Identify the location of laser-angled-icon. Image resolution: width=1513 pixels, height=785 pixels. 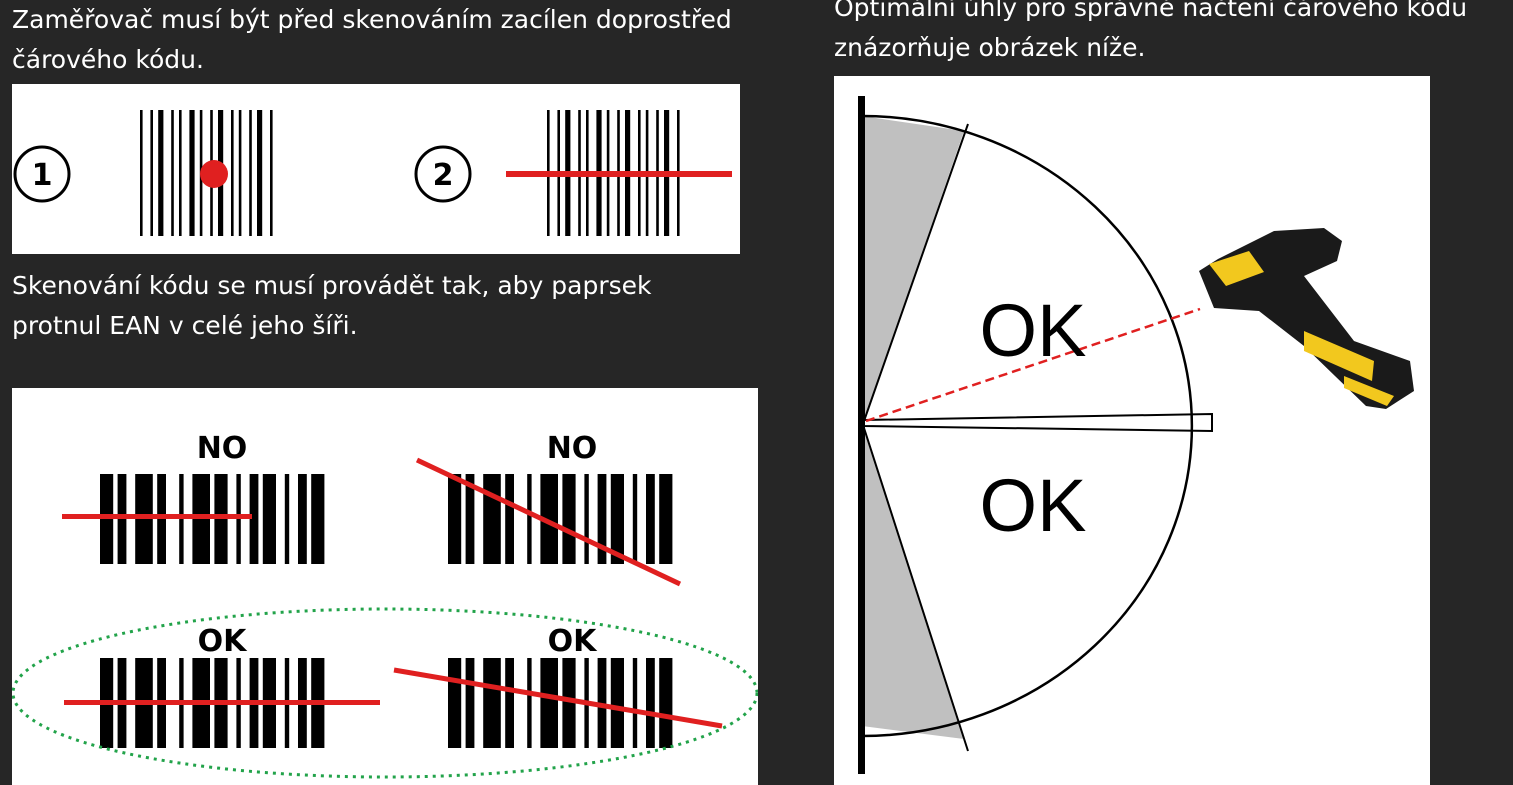
(558, 698).